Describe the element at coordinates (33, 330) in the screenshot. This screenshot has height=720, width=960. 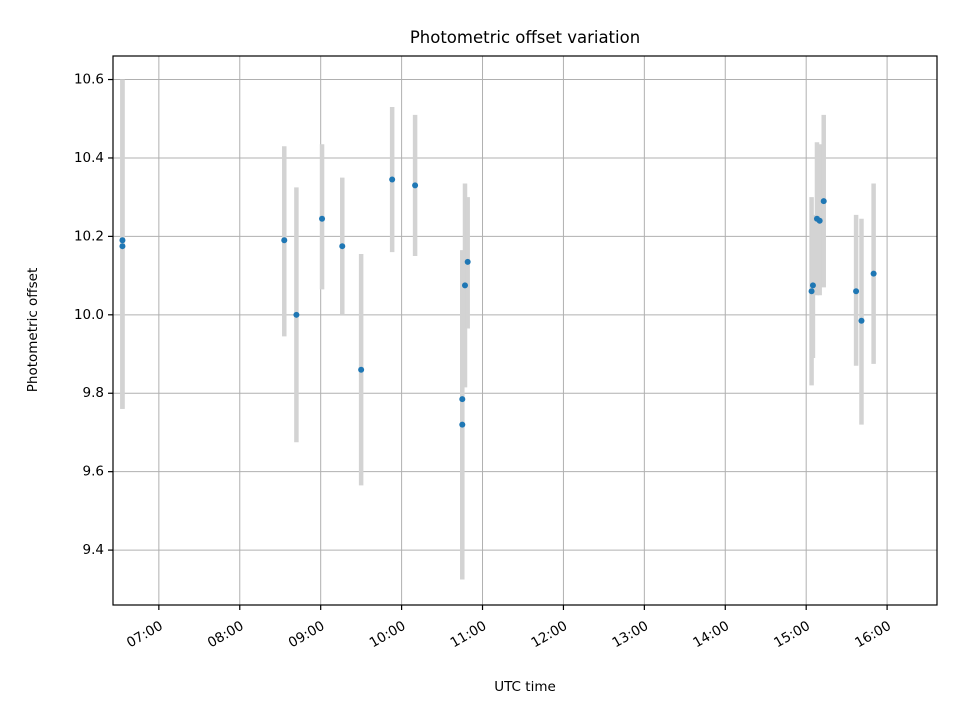
I see `y-axis-label: Photometric offset` at that location.